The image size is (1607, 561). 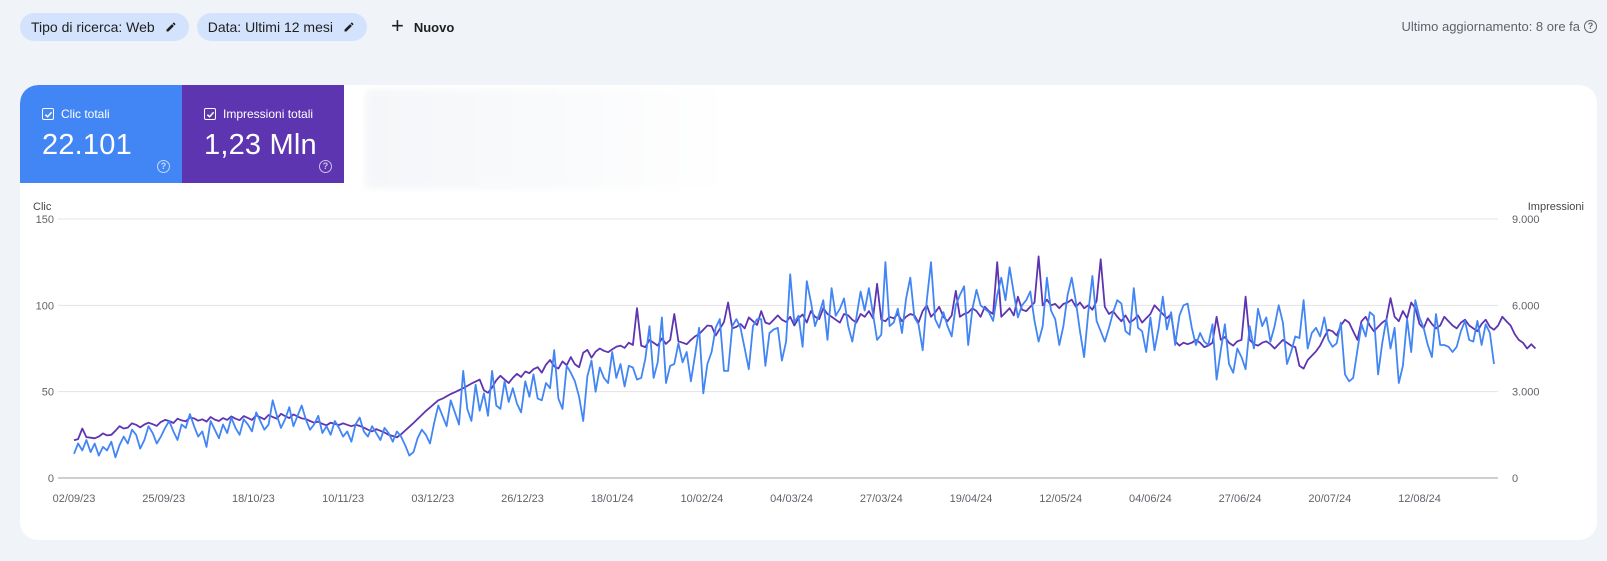 I want to click on right-axis-tick: 9.000, so click(x=1526, y=220).